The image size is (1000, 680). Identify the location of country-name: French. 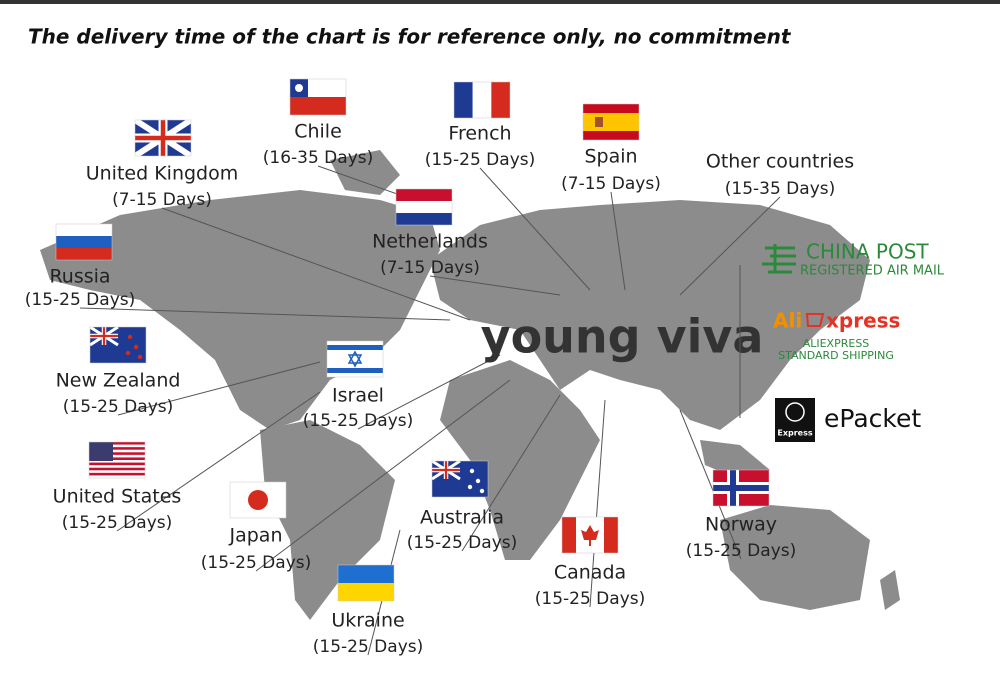
(479, 134).